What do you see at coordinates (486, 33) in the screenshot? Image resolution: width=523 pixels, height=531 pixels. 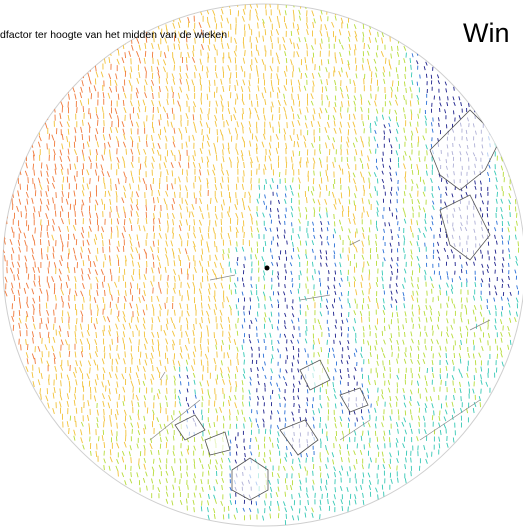 I see `page-title: Win` at bounding box center [486, 33].